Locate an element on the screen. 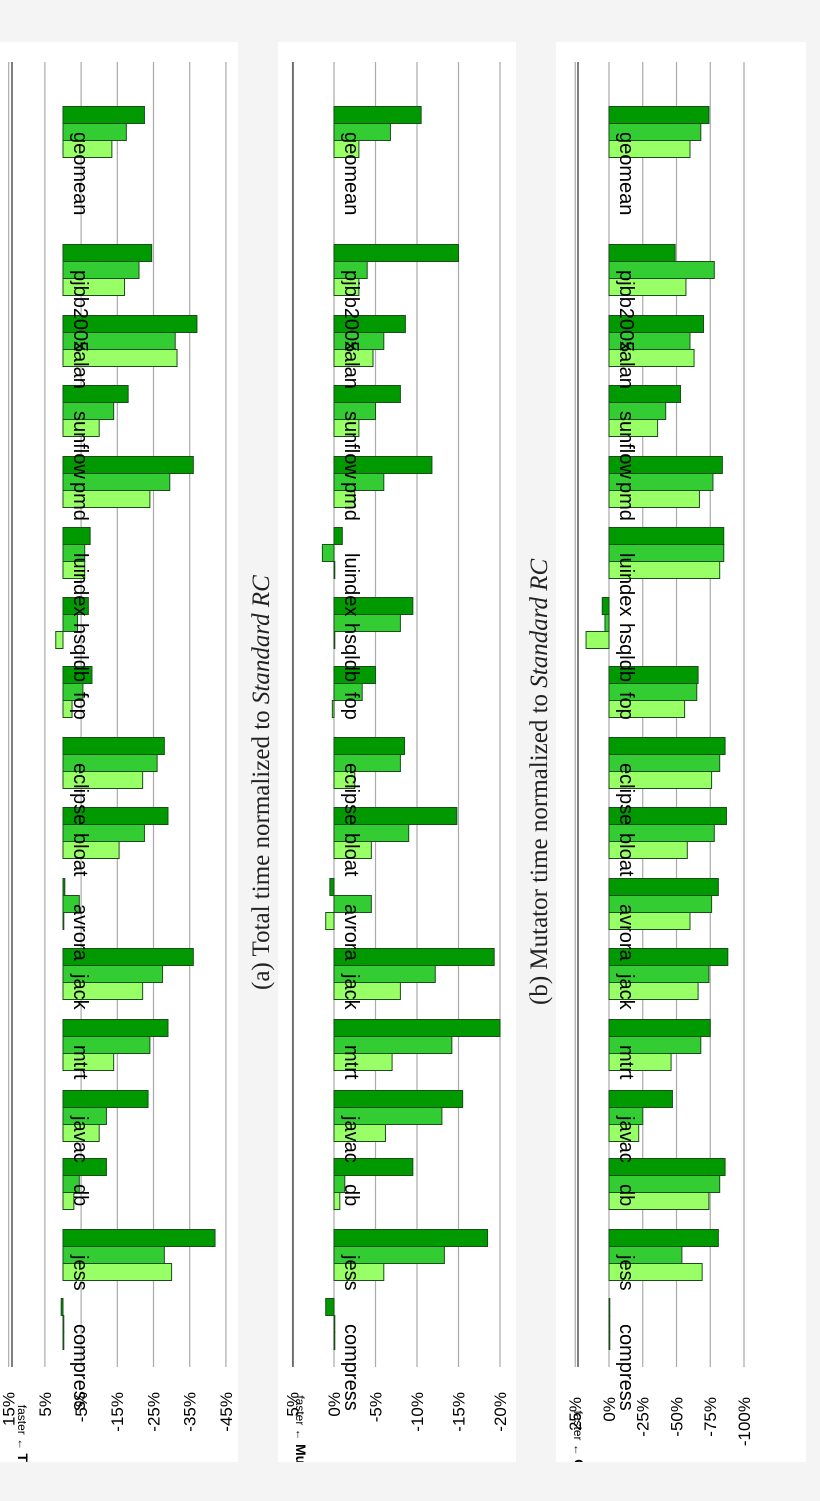 This screenshot has width=820, height=1501. axis-title-part: Mutator is located at coordinates (301, 1453).